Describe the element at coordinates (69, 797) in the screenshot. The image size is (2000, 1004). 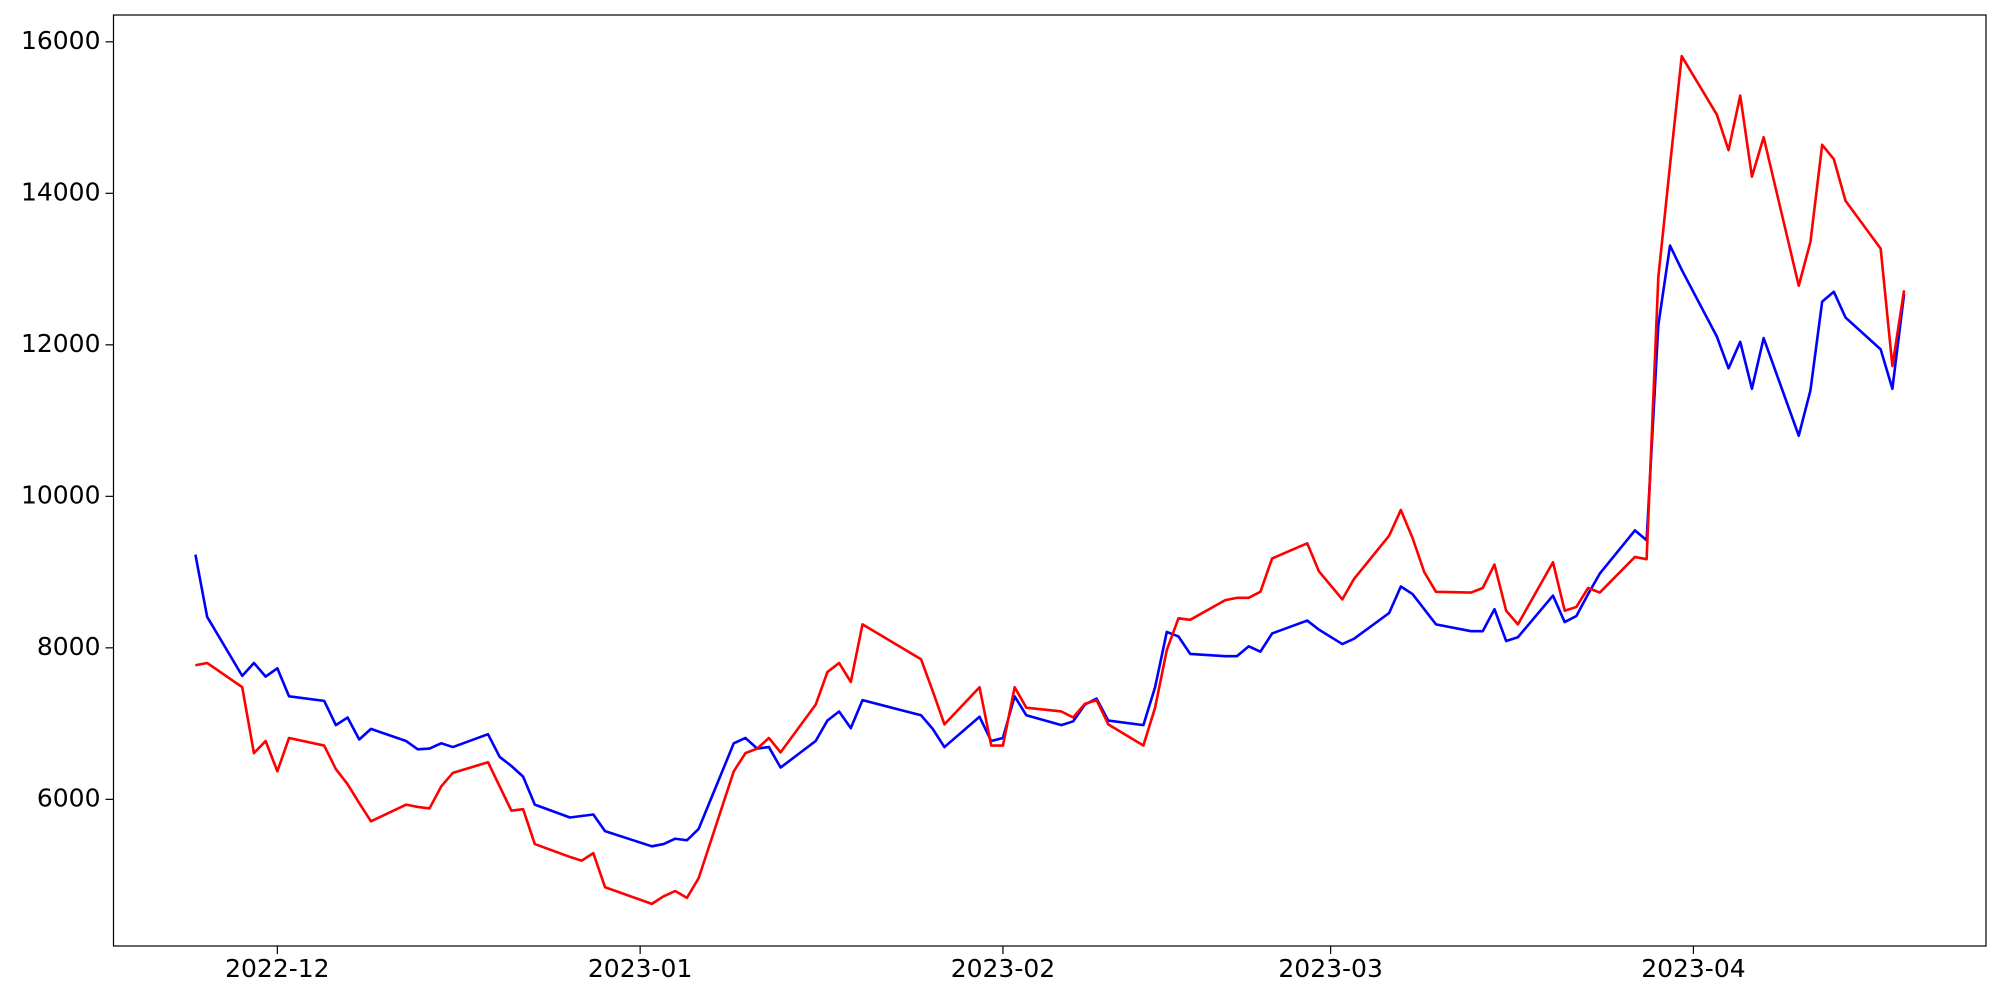
I see `y-tick-label: 6000` at that location.